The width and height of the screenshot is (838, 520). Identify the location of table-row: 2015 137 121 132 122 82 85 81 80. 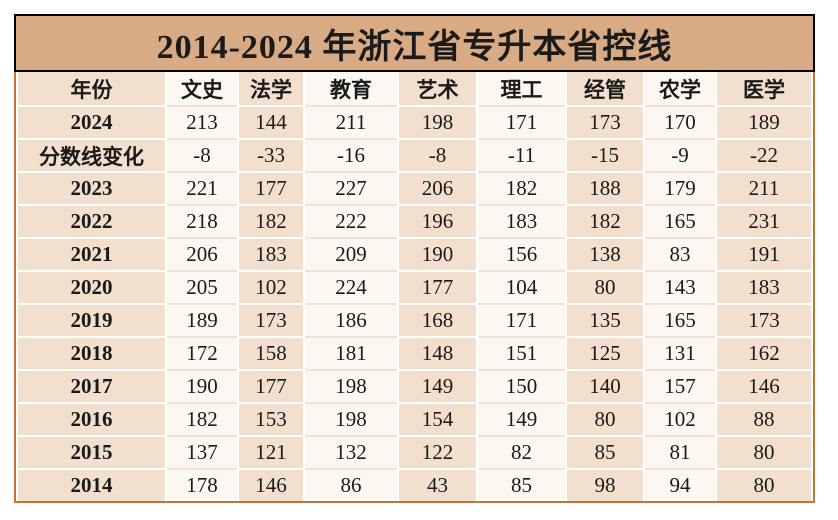
(414, 451).